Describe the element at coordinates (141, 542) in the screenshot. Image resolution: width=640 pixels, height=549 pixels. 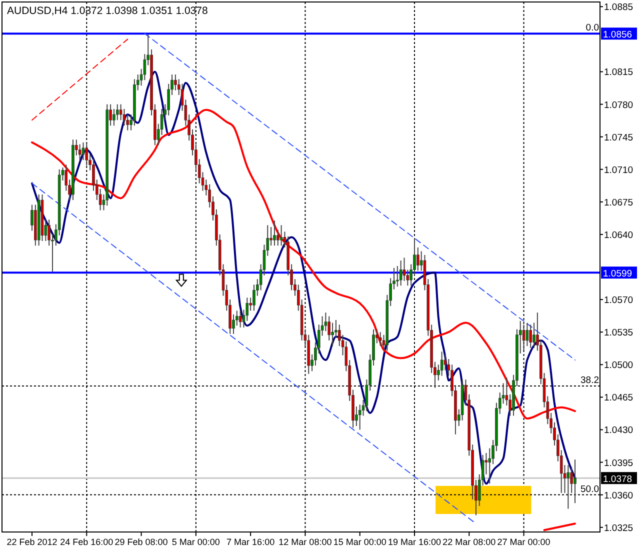
I see `x-tick-label: 29 Feb 08:00` at that location.